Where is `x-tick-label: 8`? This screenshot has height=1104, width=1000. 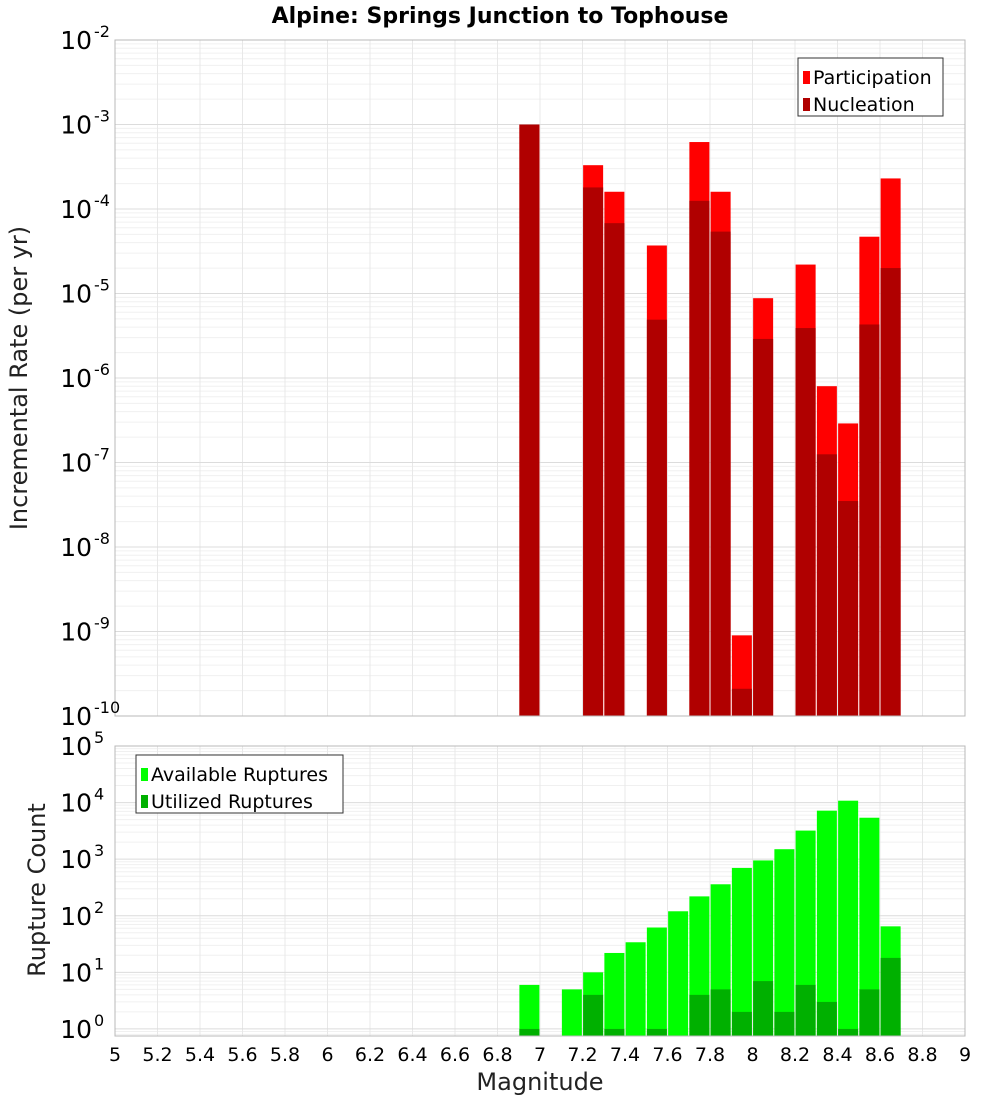 x-tick-label: 8 is located at coordinates (752, 1055).